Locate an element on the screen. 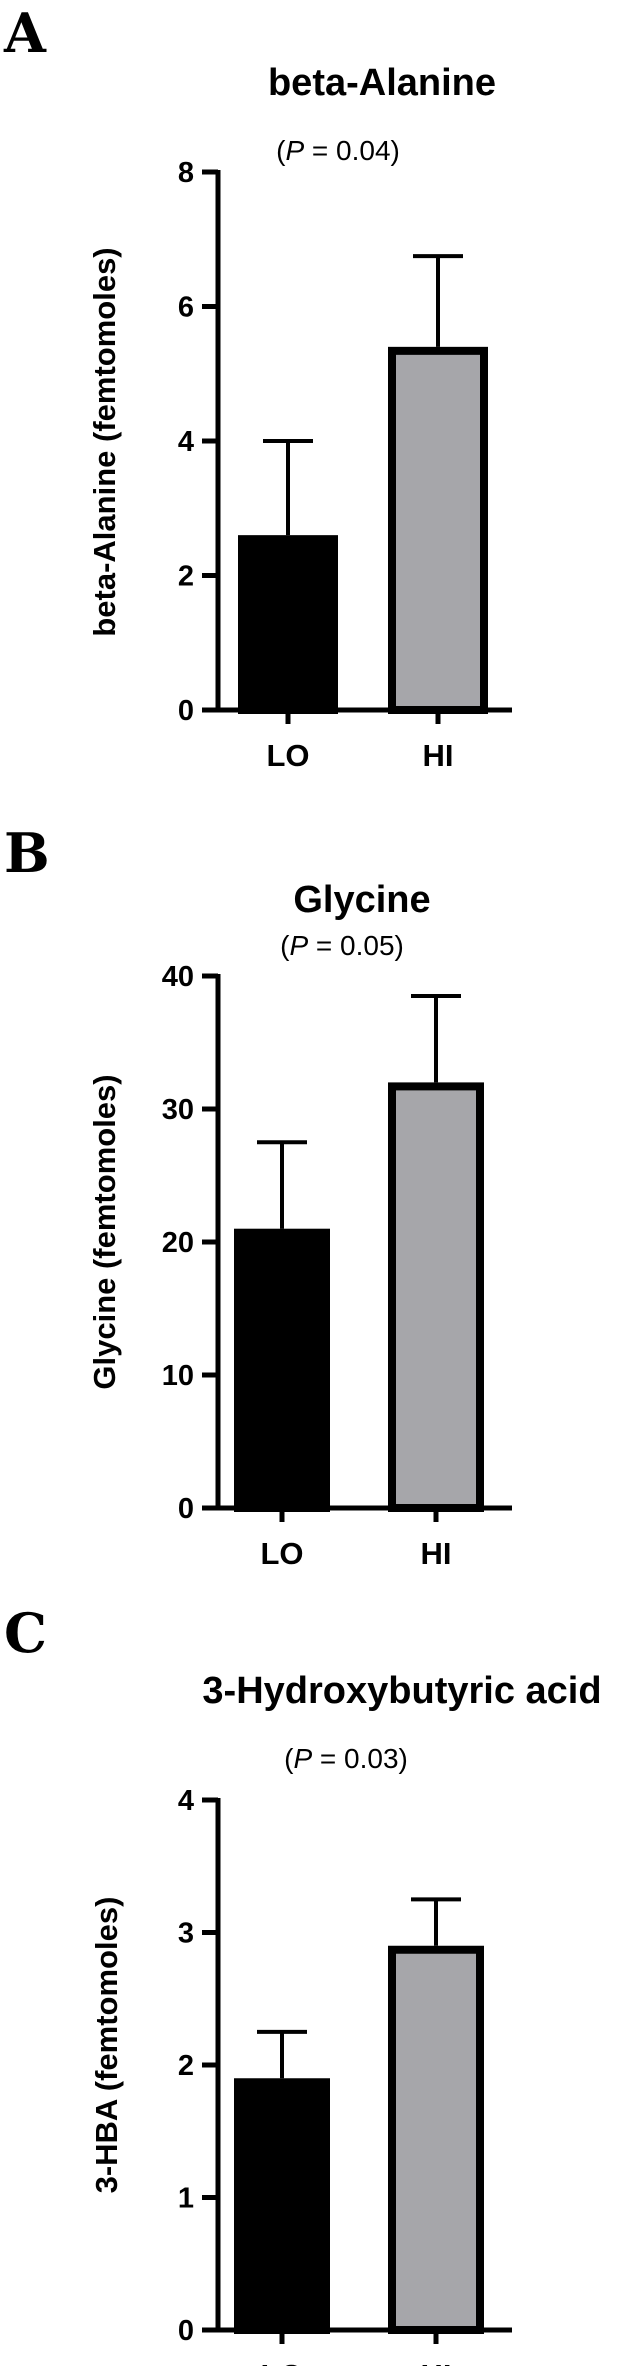  y-tick-label: 8 is located at coordinates (186, 173).